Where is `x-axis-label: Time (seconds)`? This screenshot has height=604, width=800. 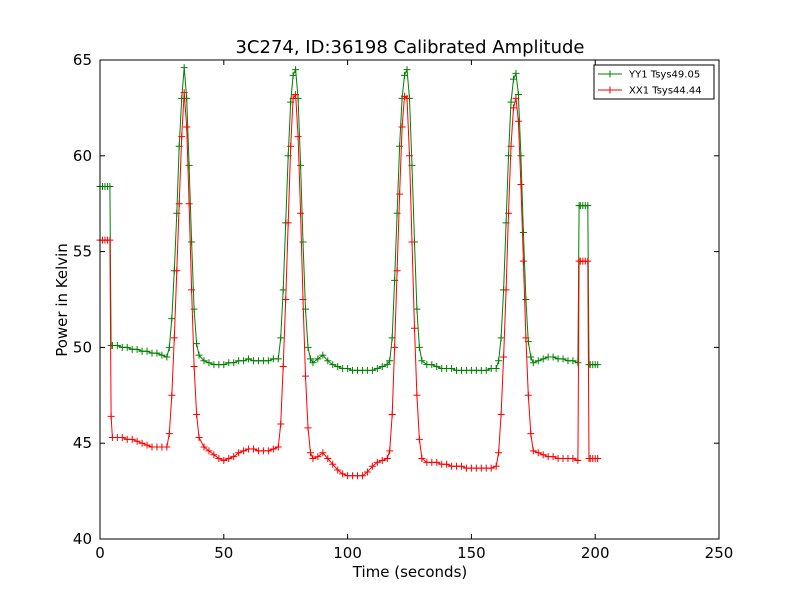
x-axis-label: Time (seconds) is located at coordinates (410, 572).